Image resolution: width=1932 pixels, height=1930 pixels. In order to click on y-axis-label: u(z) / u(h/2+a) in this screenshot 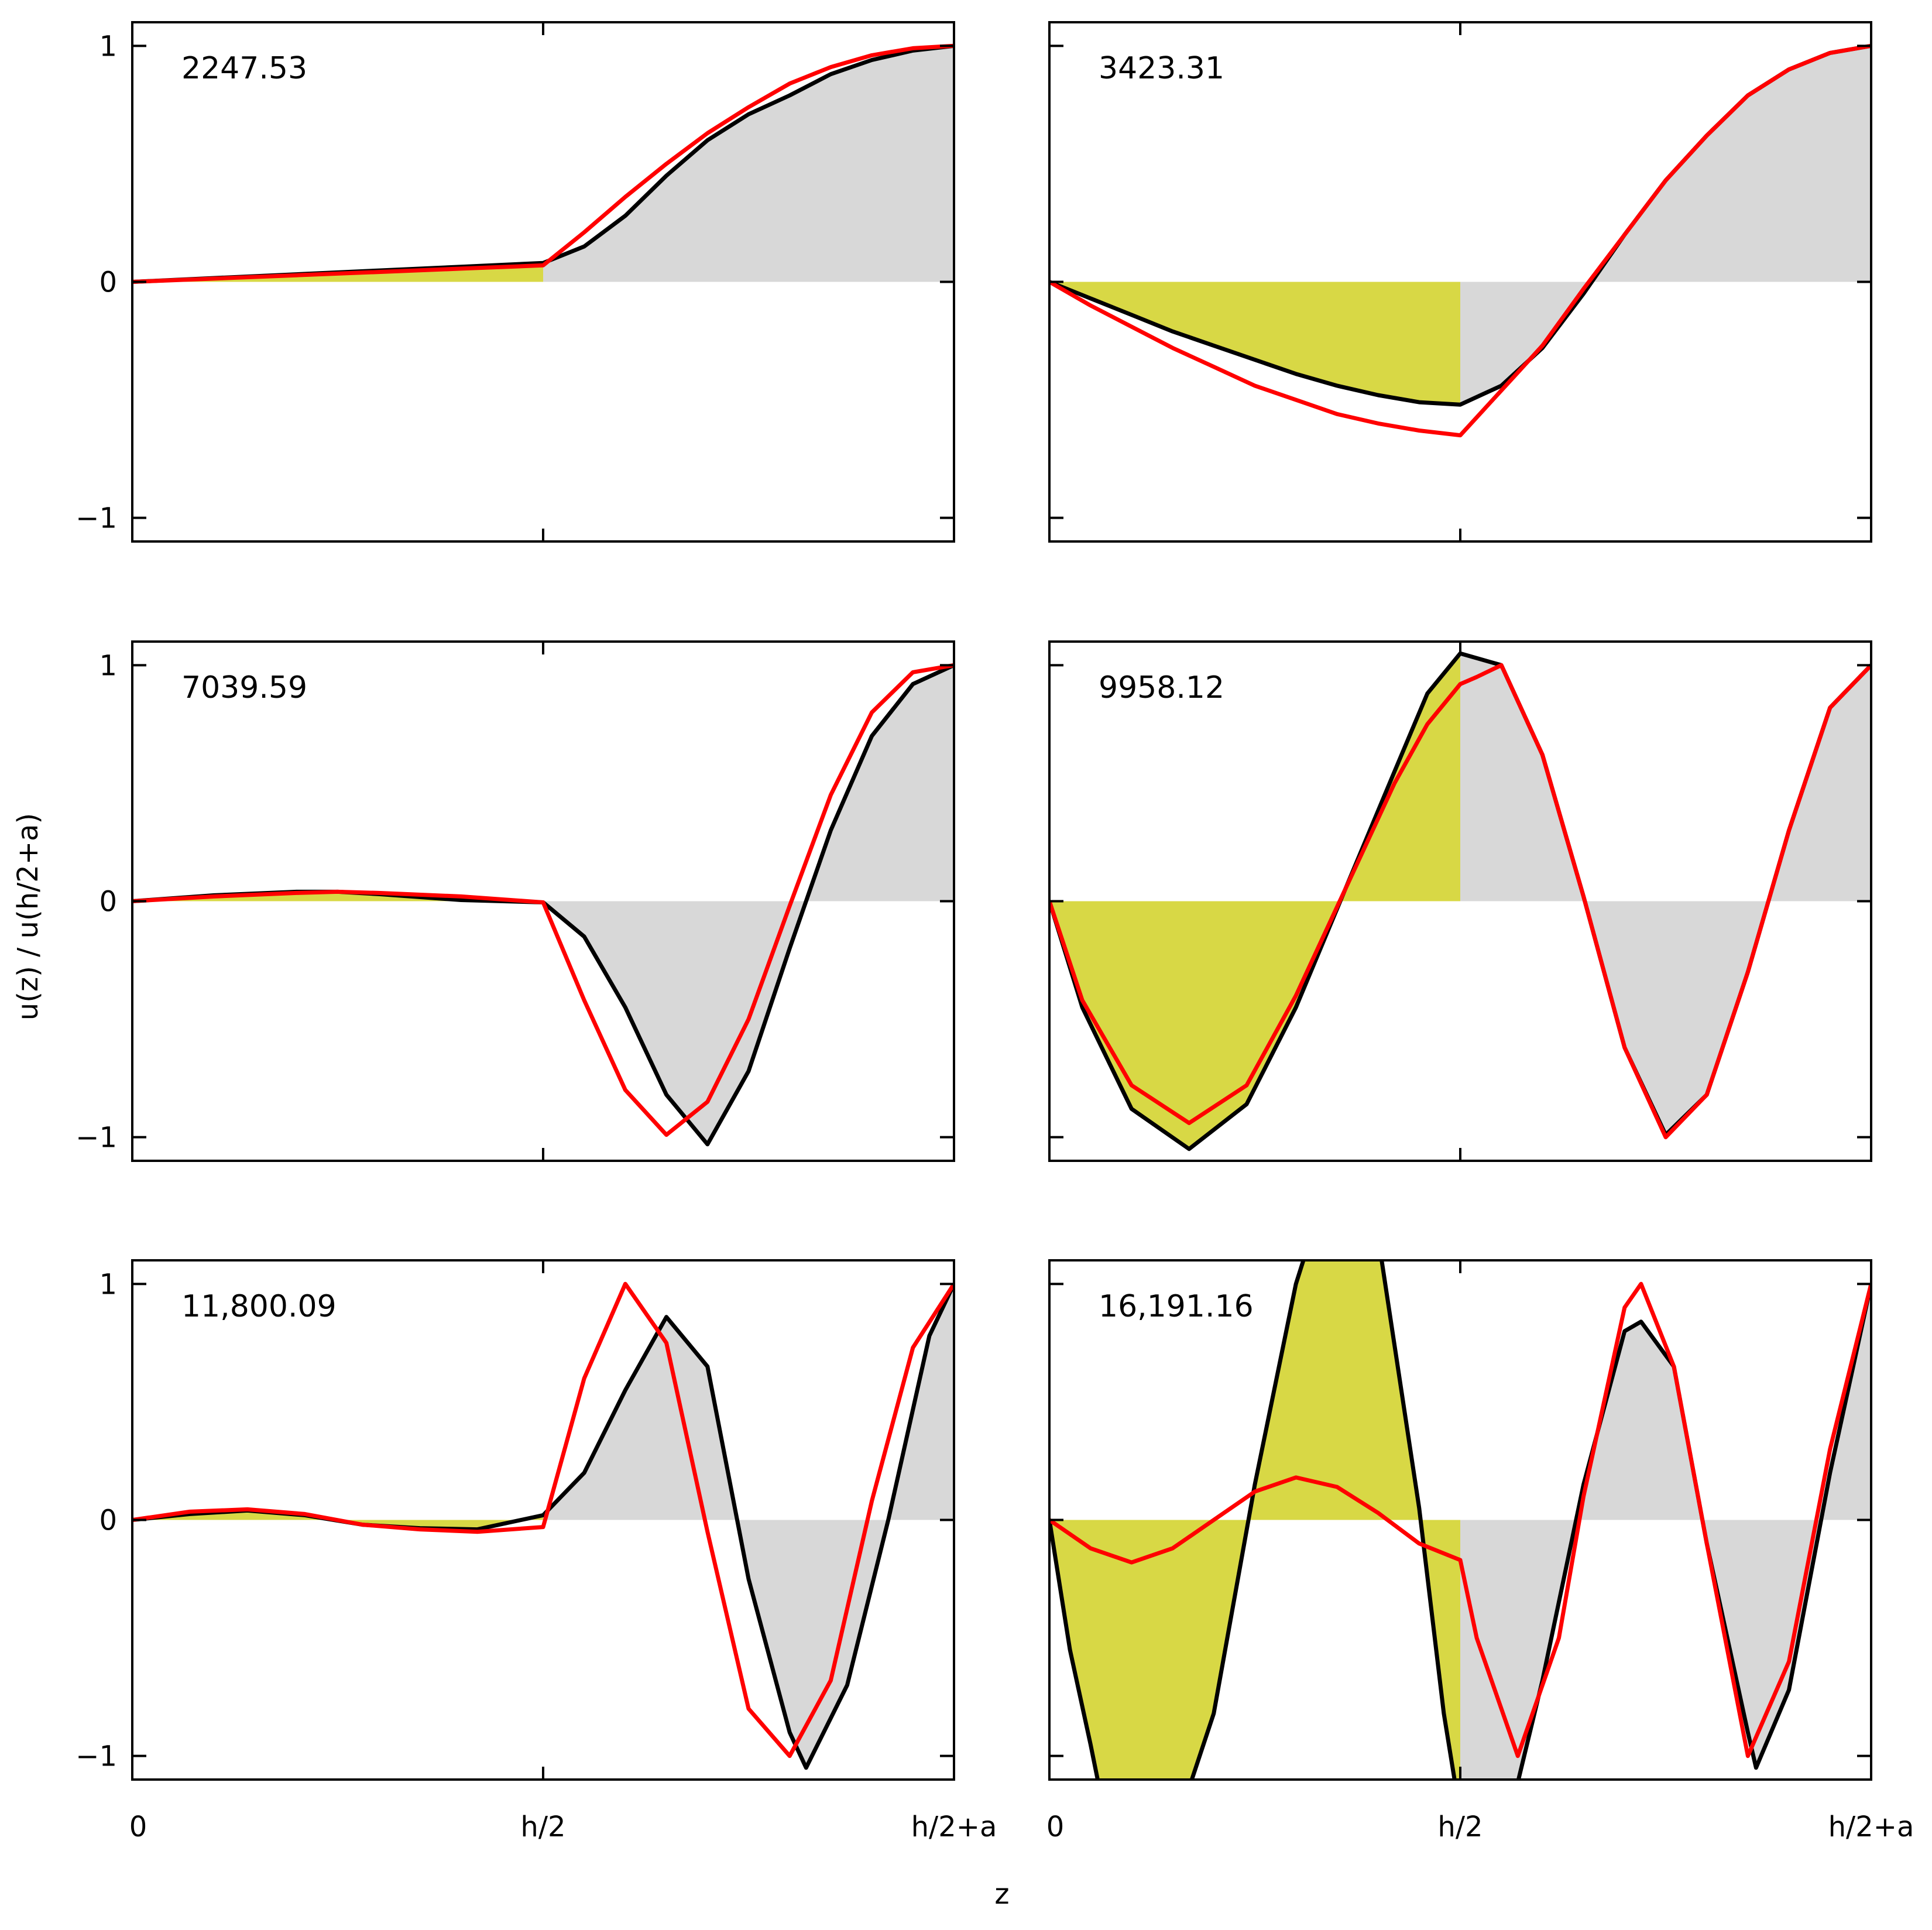, I will do `click(28, 916)`.